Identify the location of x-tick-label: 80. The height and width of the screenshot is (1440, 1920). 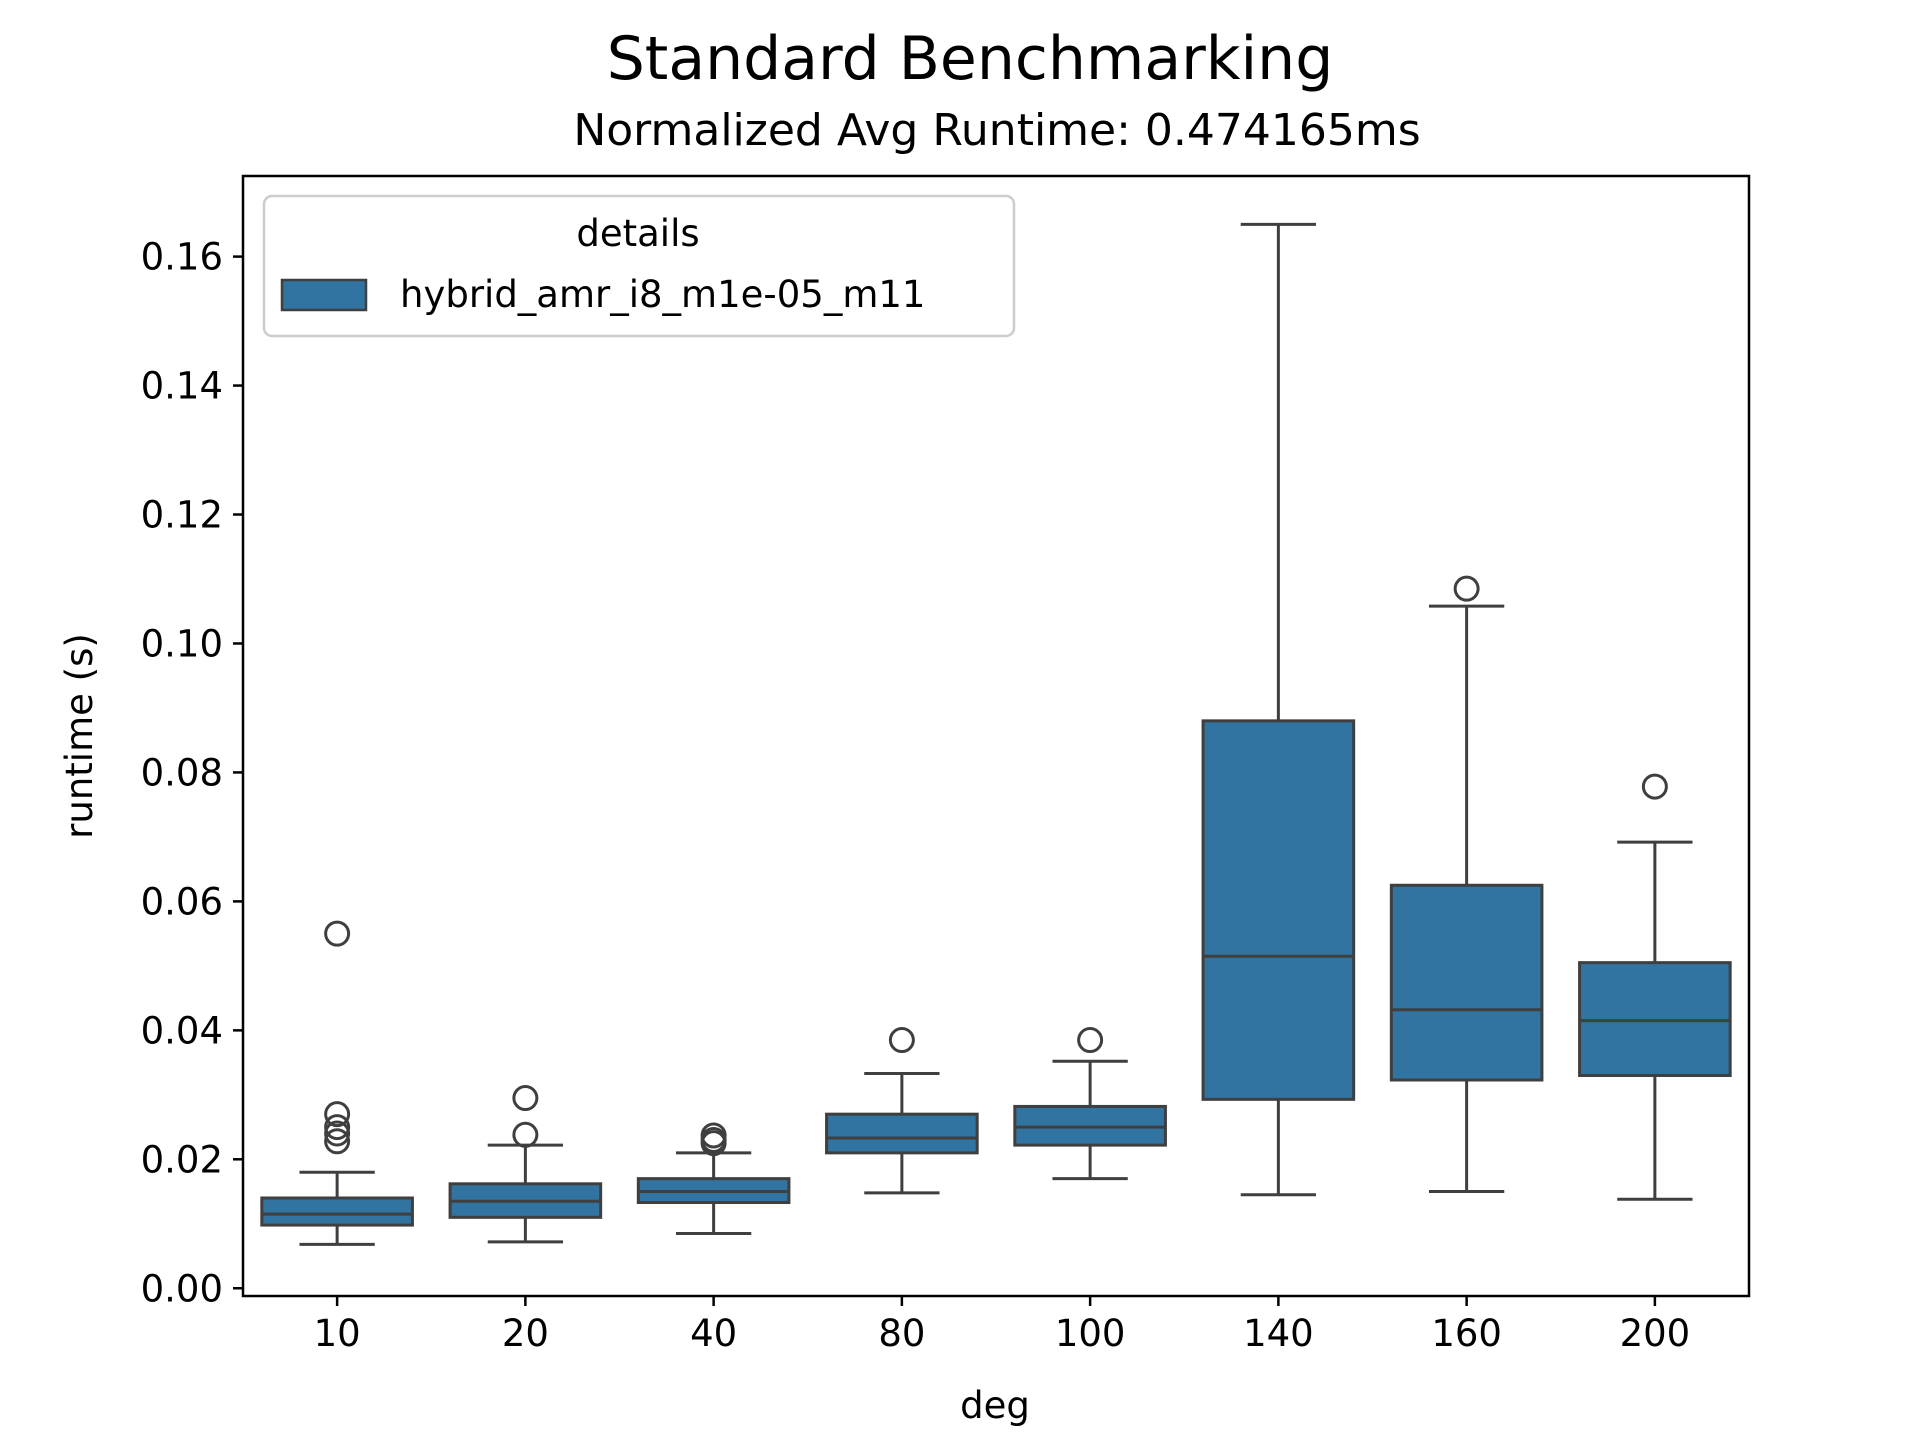
(901, 1333).